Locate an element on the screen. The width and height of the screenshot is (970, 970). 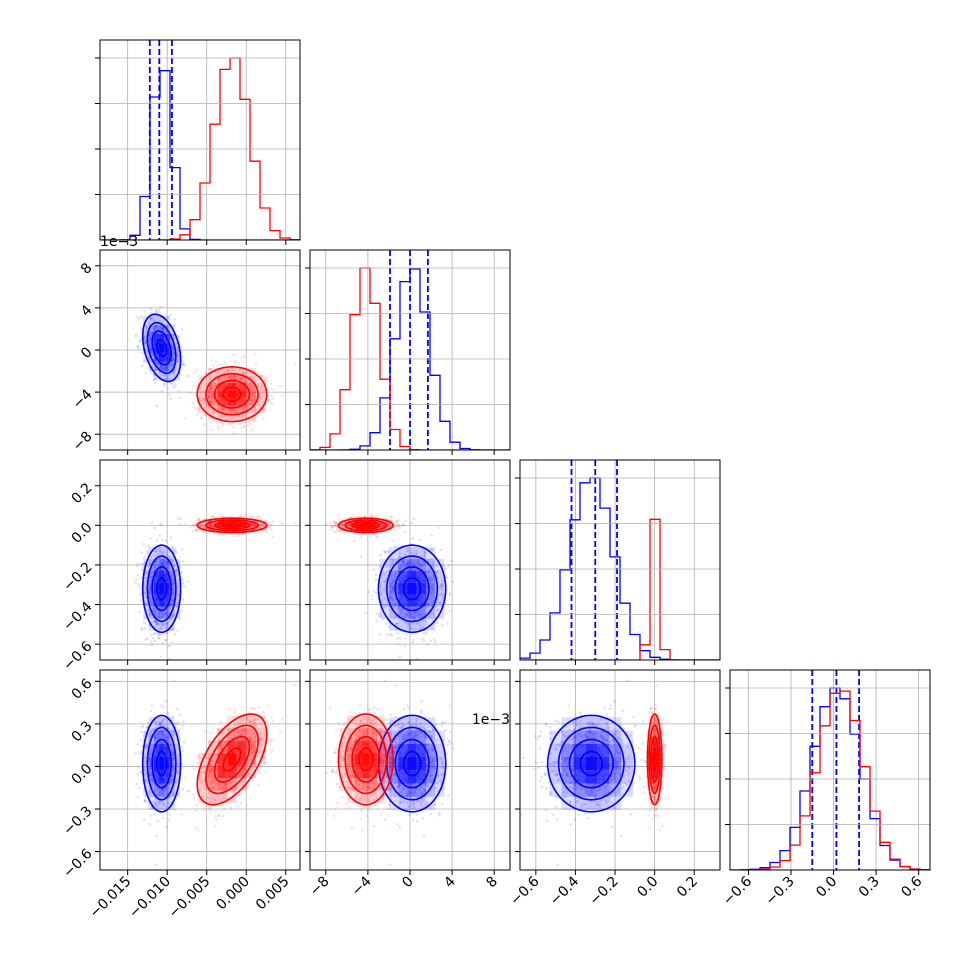
y-tick-label: −8 is located at coordinates (83, 442).